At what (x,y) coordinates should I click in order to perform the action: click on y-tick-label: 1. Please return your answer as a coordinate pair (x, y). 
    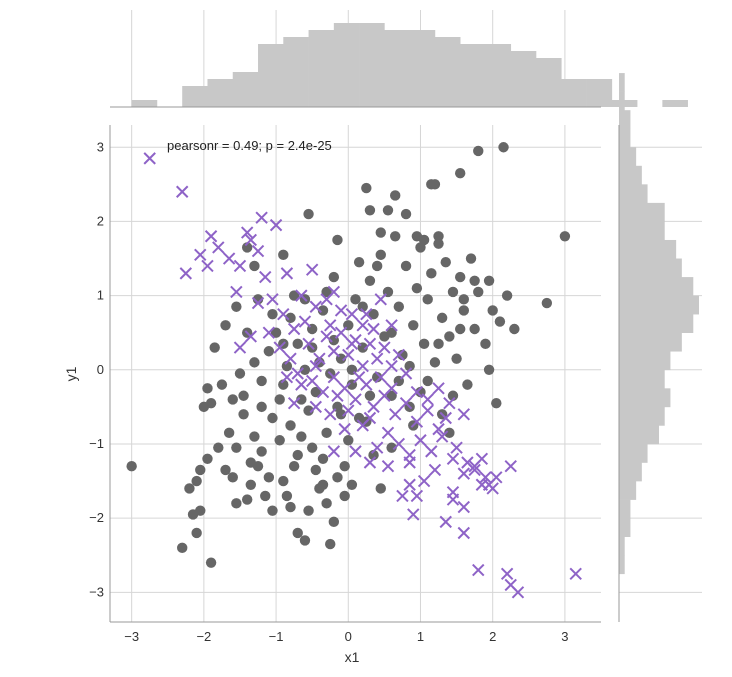
    Looking at the image, I should click on (100, 295).